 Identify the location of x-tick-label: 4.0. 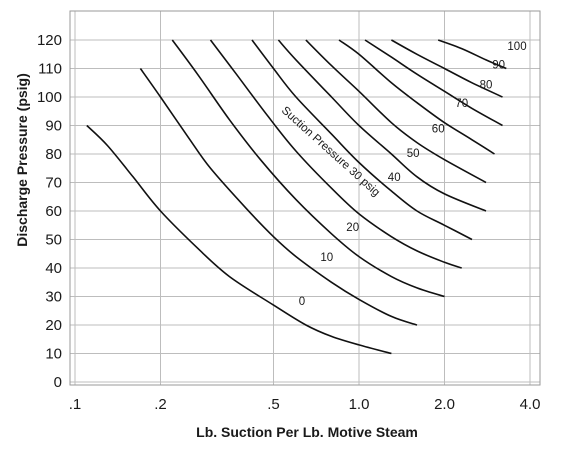
(530, 404).